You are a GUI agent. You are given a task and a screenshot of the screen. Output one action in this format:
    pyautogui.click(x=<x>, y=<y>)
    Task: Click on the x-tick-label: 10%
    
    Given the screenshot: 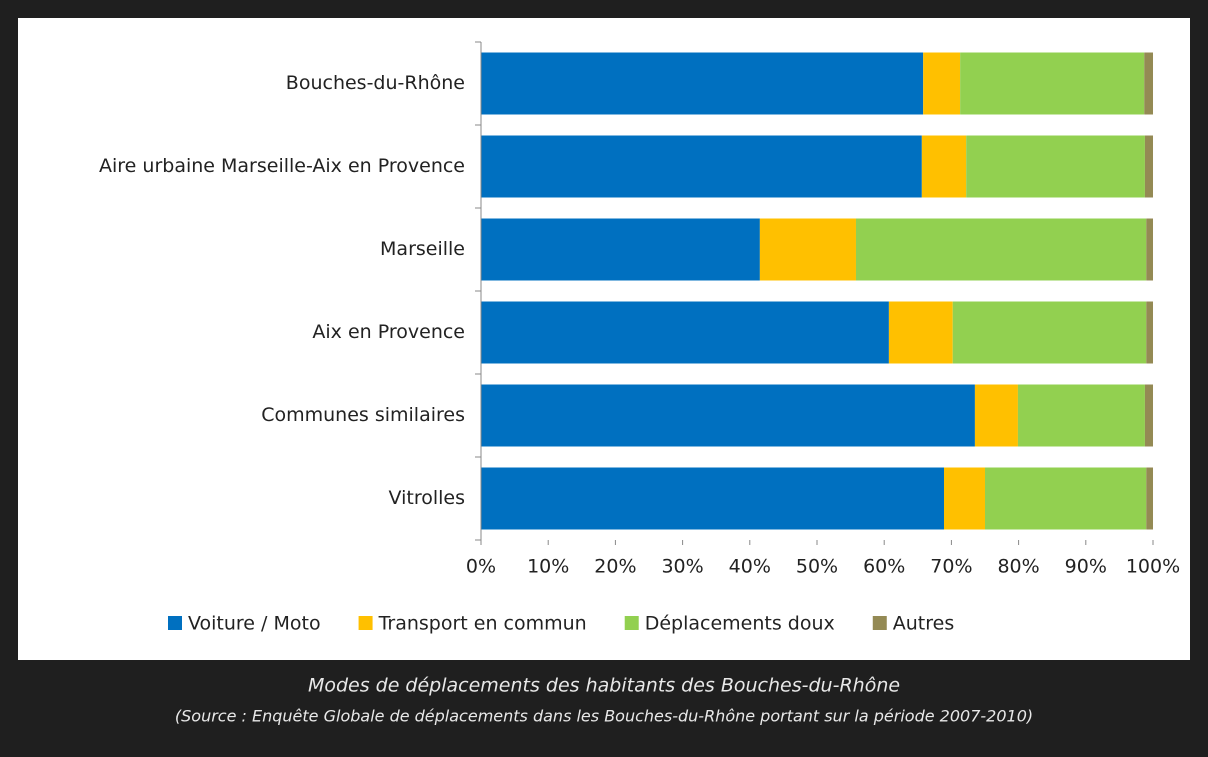 What is the action you would take?
    pyautogui.click(x=548, y=567)
    